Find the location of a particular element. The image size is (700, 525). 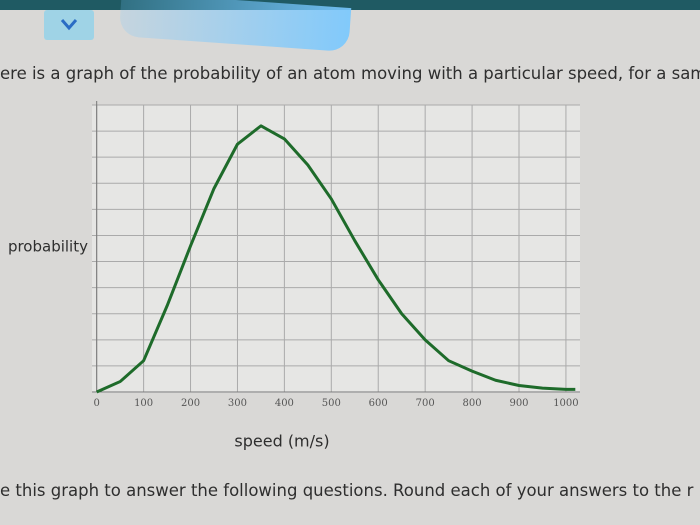

glare is located at coordinates (235, 26).